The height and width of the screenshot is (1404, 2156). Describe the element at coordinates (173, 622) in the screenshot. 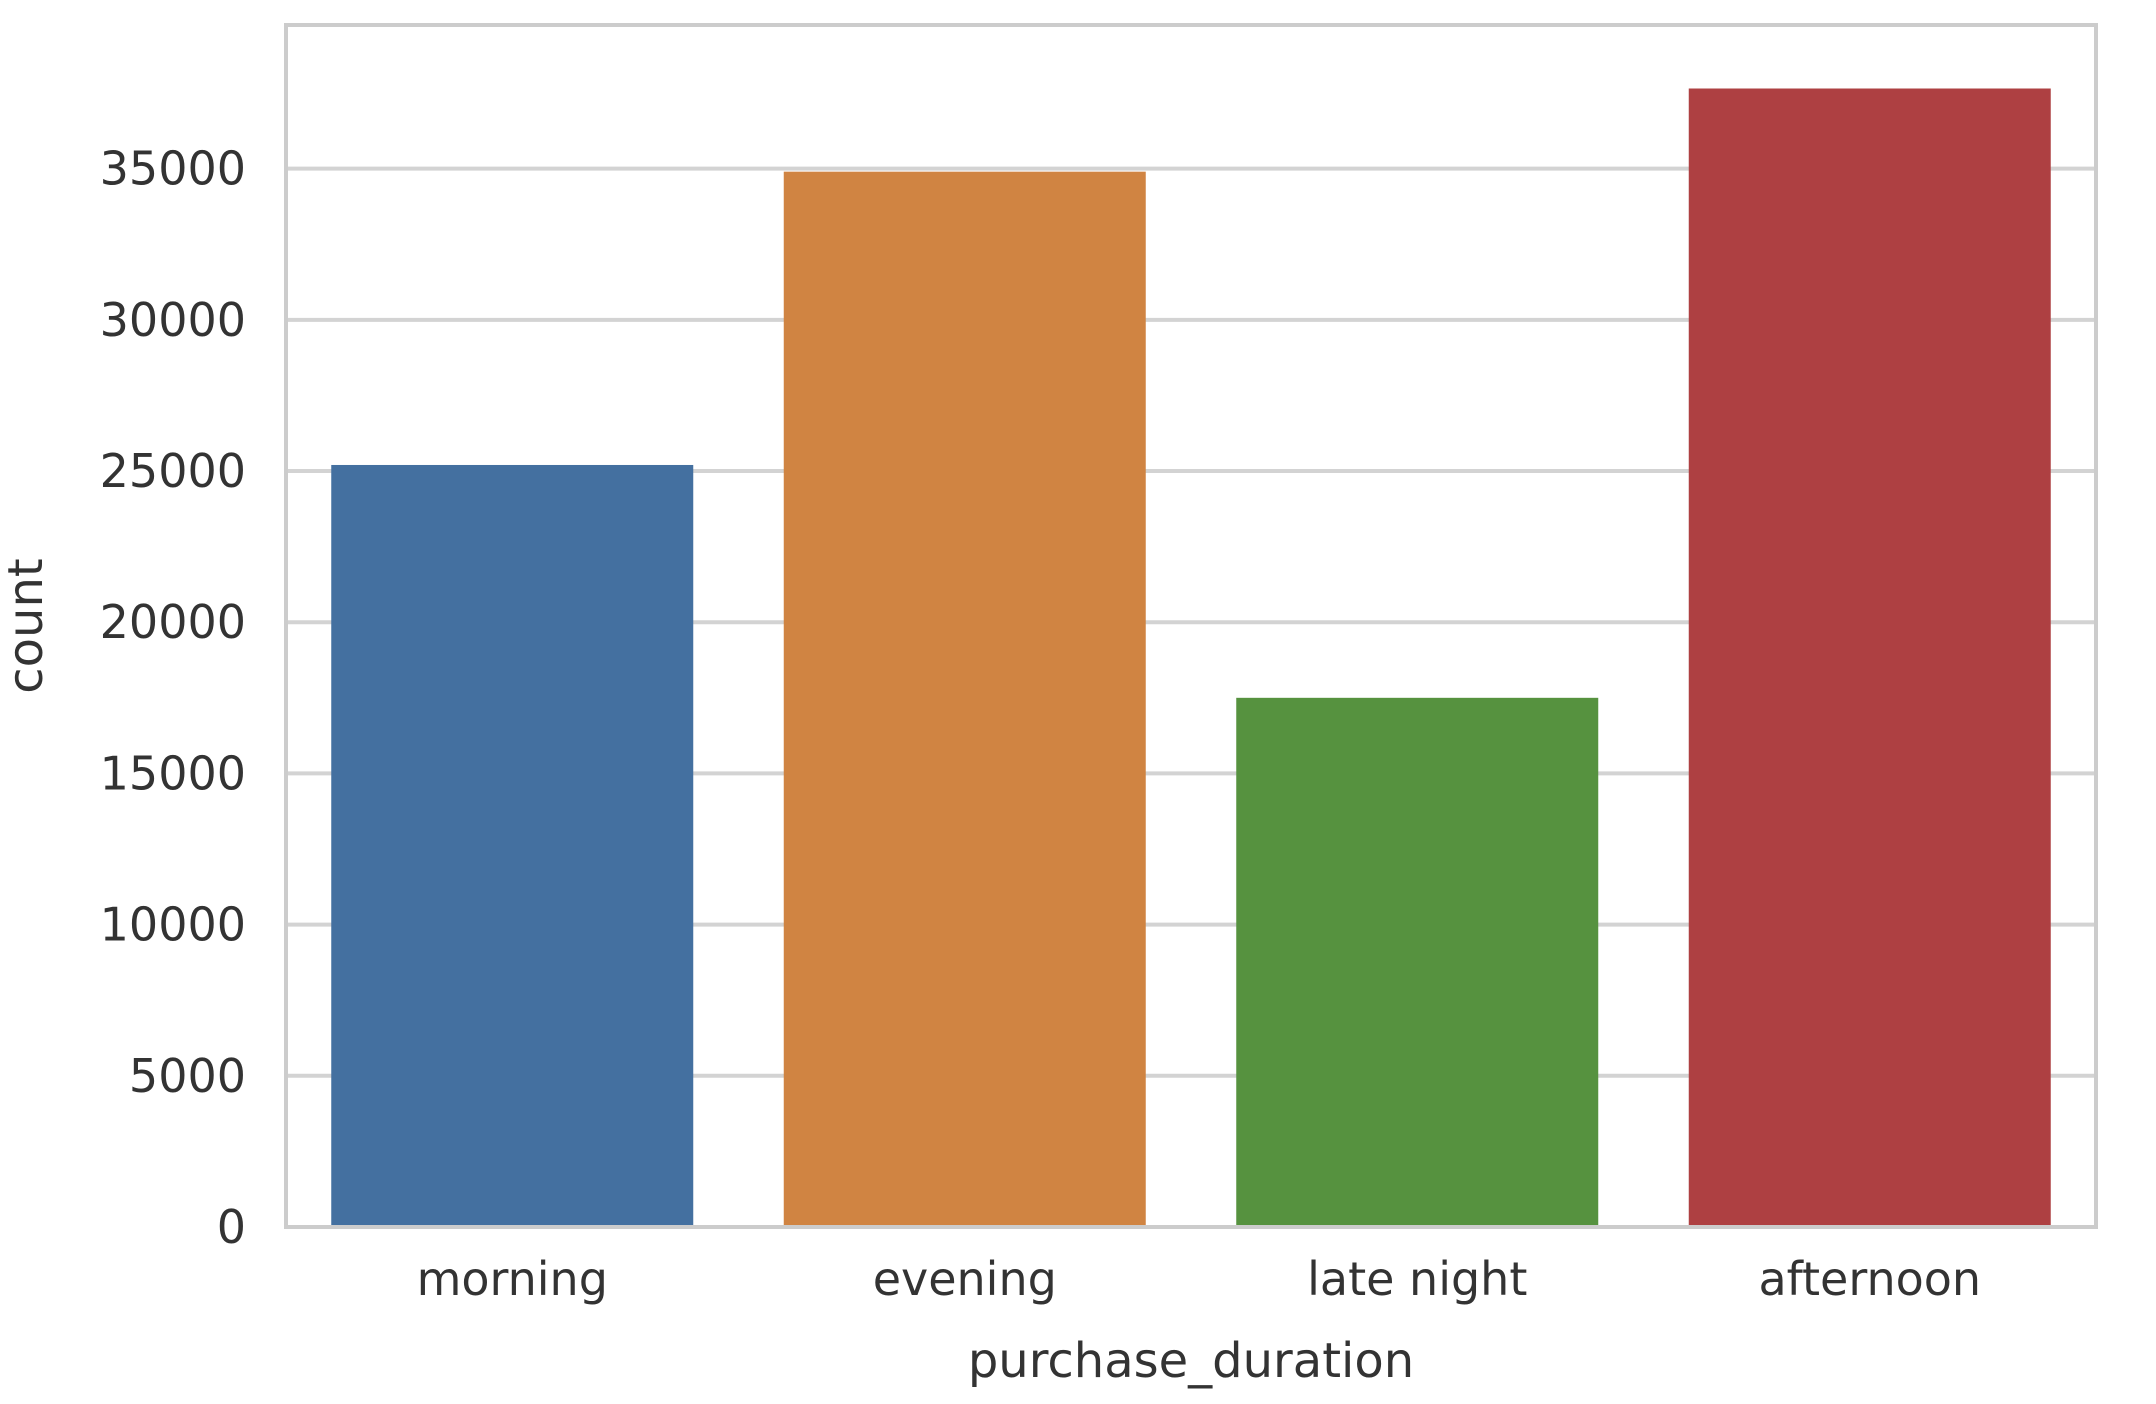

I see `y-tick-label: 20000` at that location.